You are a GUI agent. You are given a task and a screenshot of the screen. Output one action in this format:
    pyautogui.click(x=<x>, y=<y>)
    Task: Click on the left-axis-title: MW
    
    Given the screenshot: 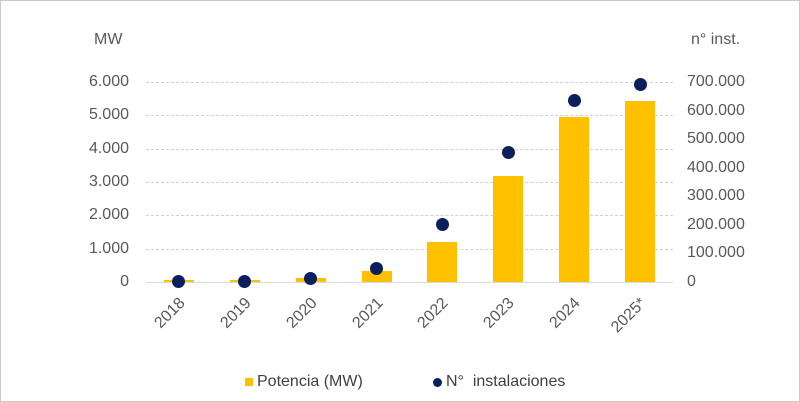 What is the action you would take?
    pyautogui.click(x=108, y=39)
    